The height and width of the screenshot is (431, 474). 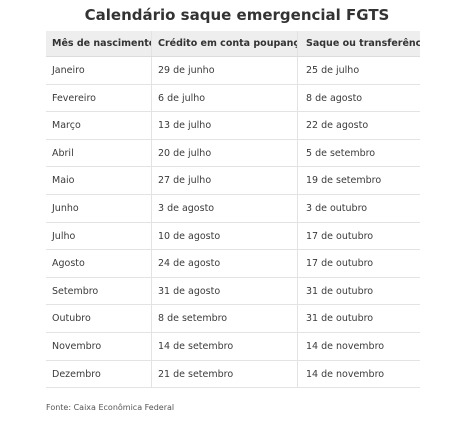 I want to click on table-row: Fevereiro 6 de julho 8 de agosto, so click(x=233, y=98).